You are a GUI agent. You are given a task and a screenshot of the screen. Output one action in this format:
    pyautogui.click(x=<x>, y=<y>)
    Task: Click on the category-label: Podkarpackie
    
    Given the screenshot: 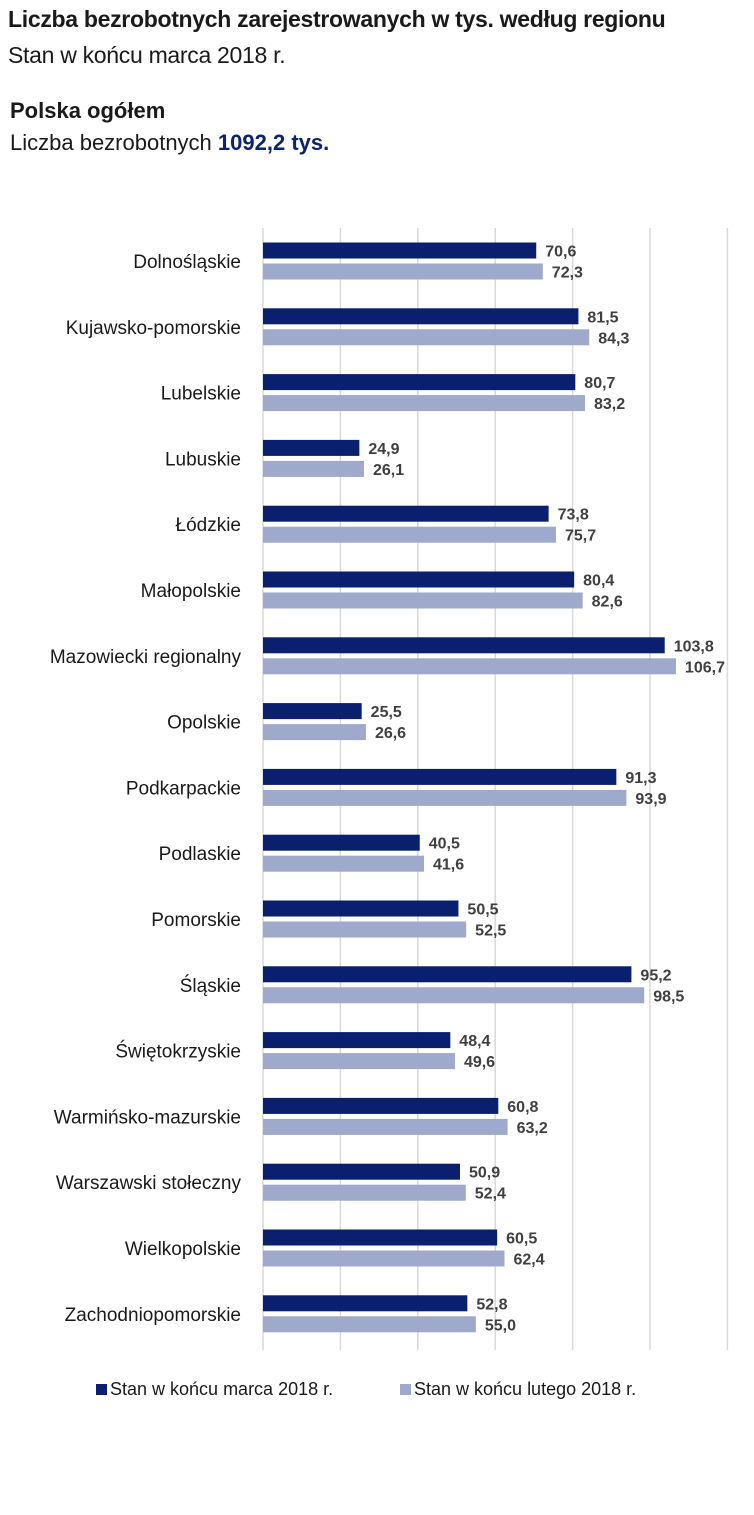 What is the action you would take?
    pyautogui.click(x=183, y=788)
    